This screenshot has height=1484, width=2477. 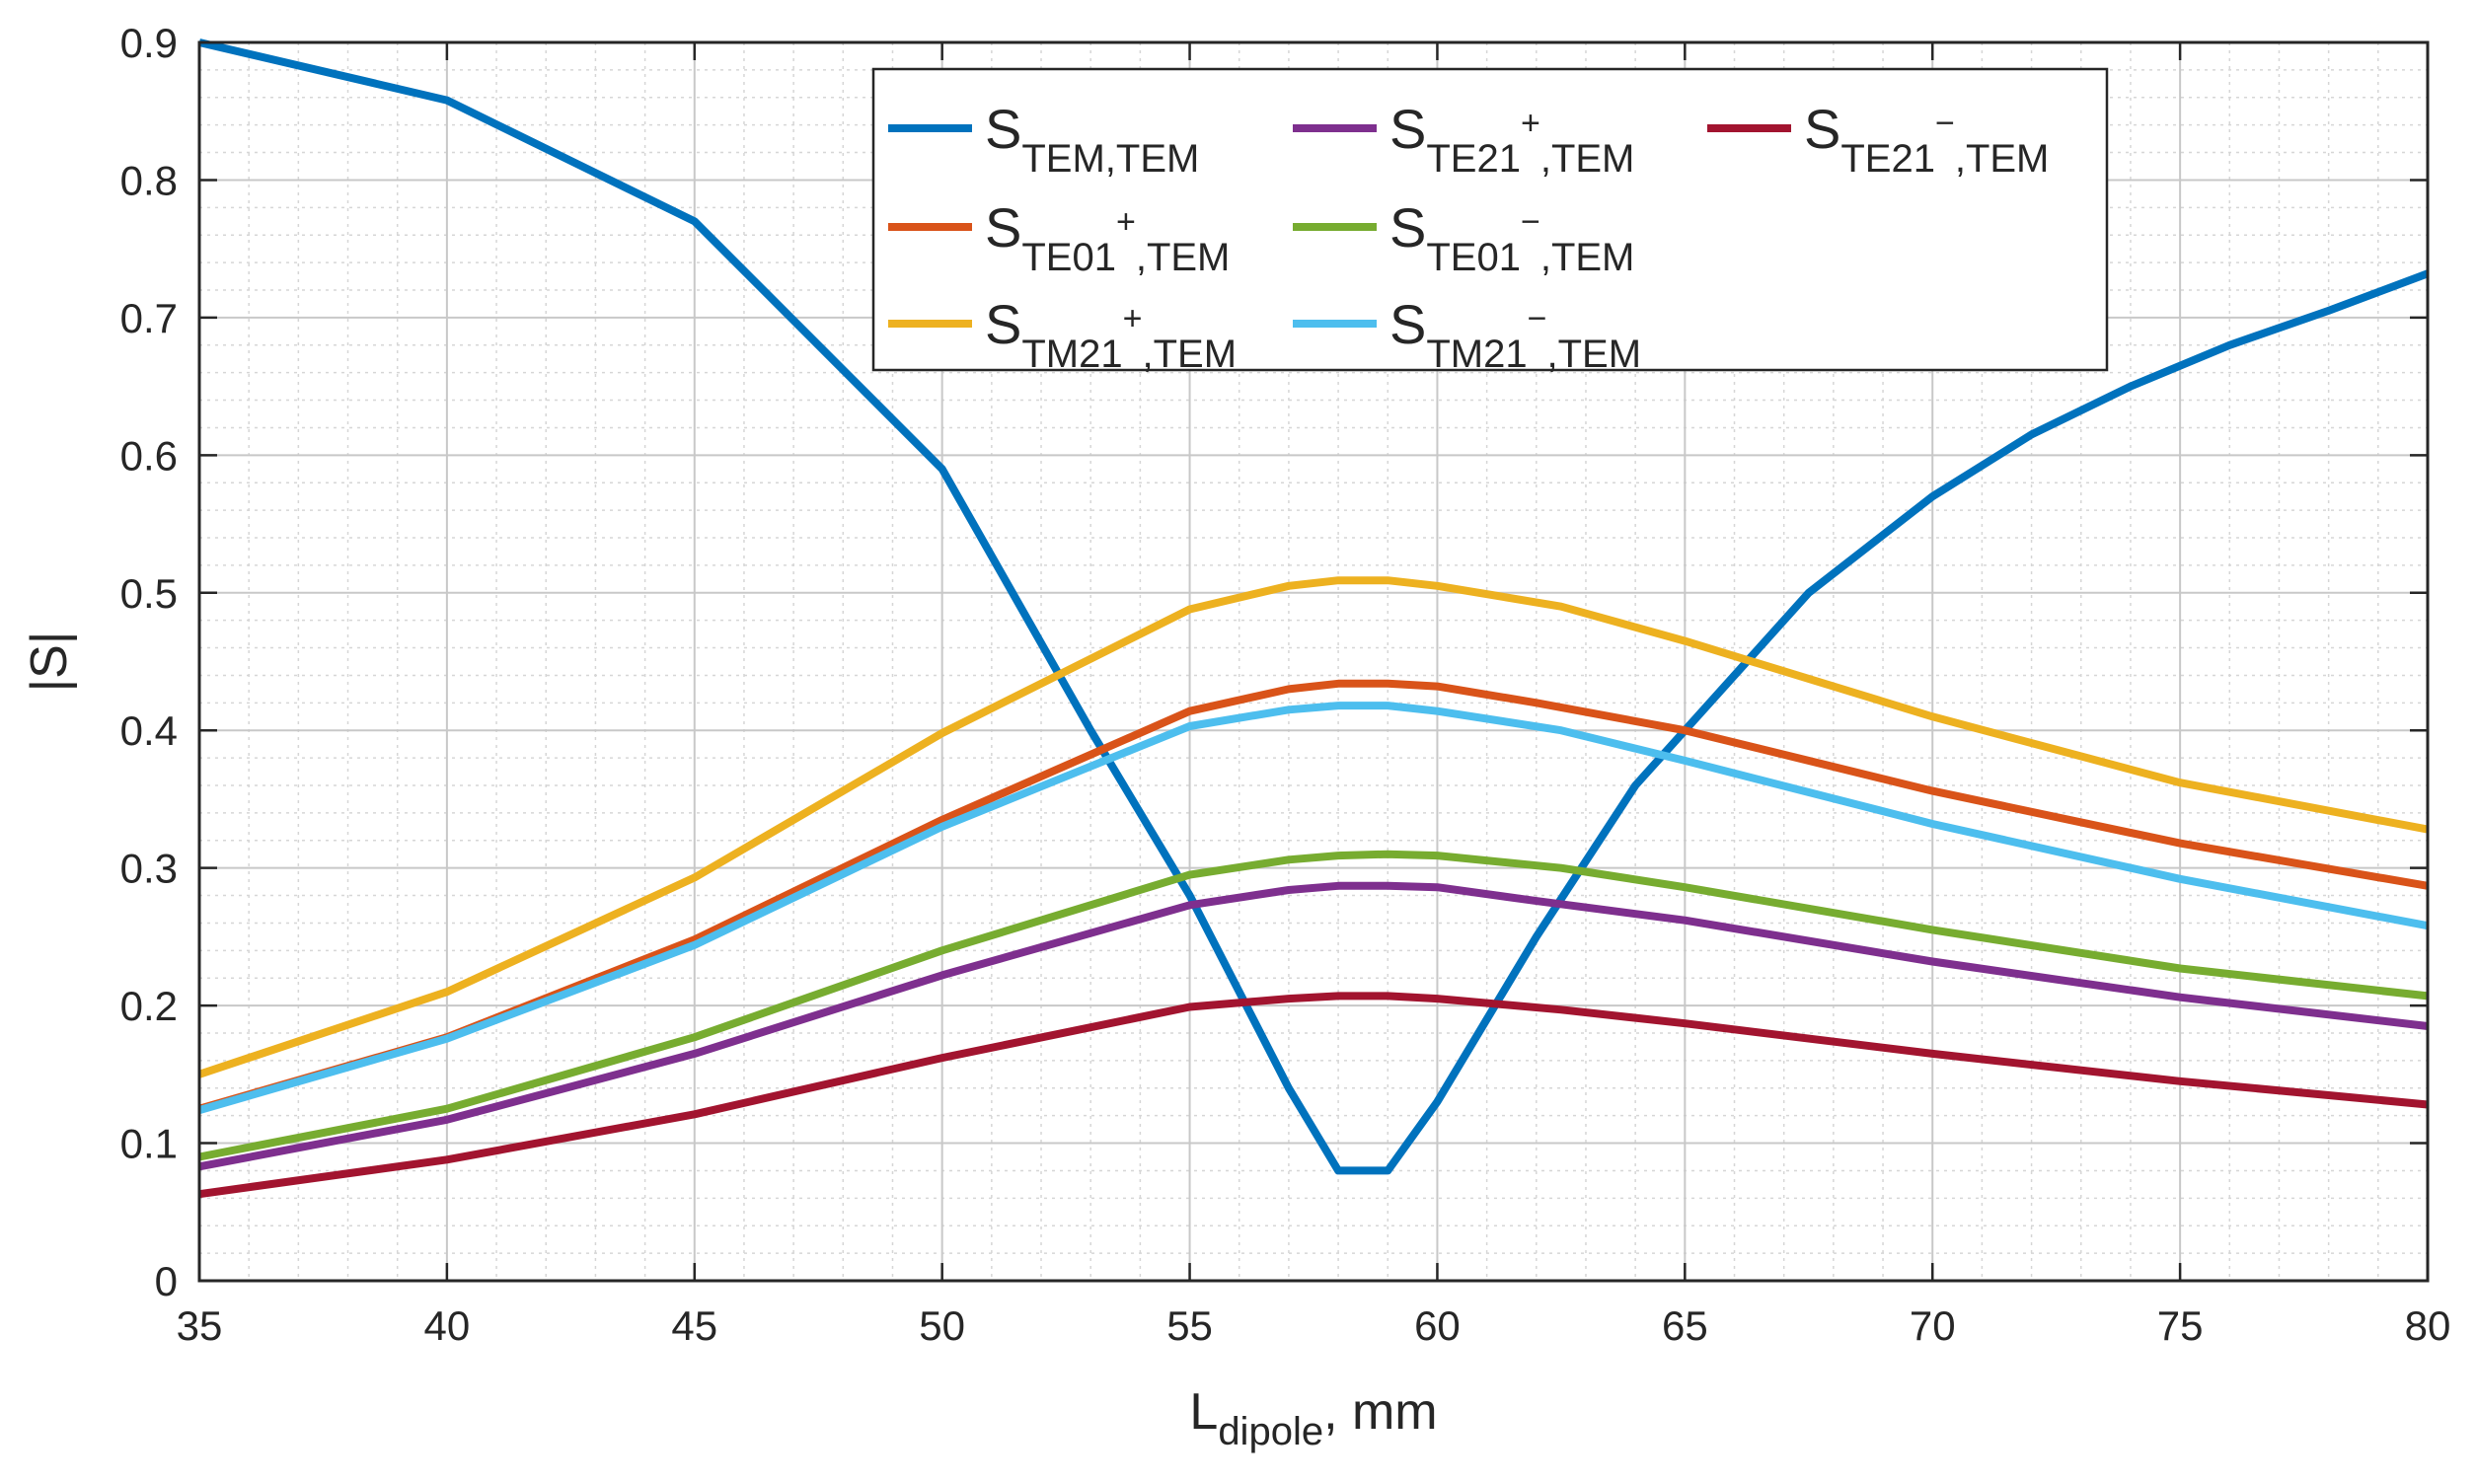 I want to click on y-tick-label: 0.3, so click(x=149, y=869).